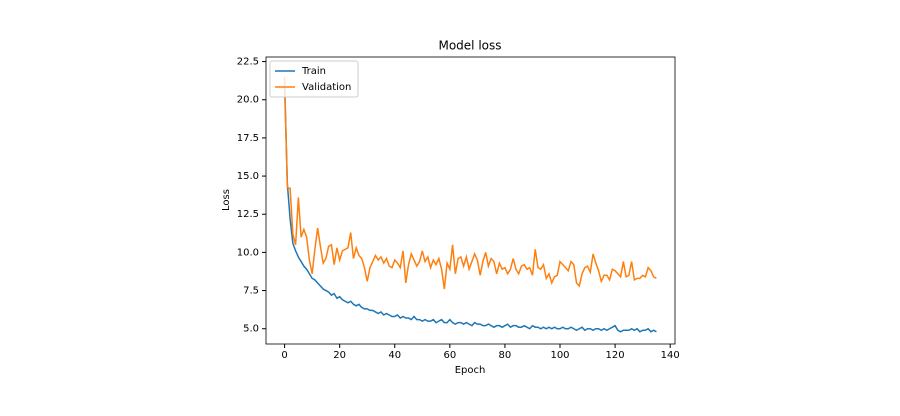  What do you see at coordinates (248, 214) in the screenshot?
I see `y-tick-label: 12.5` at bounding box center [248, 214].